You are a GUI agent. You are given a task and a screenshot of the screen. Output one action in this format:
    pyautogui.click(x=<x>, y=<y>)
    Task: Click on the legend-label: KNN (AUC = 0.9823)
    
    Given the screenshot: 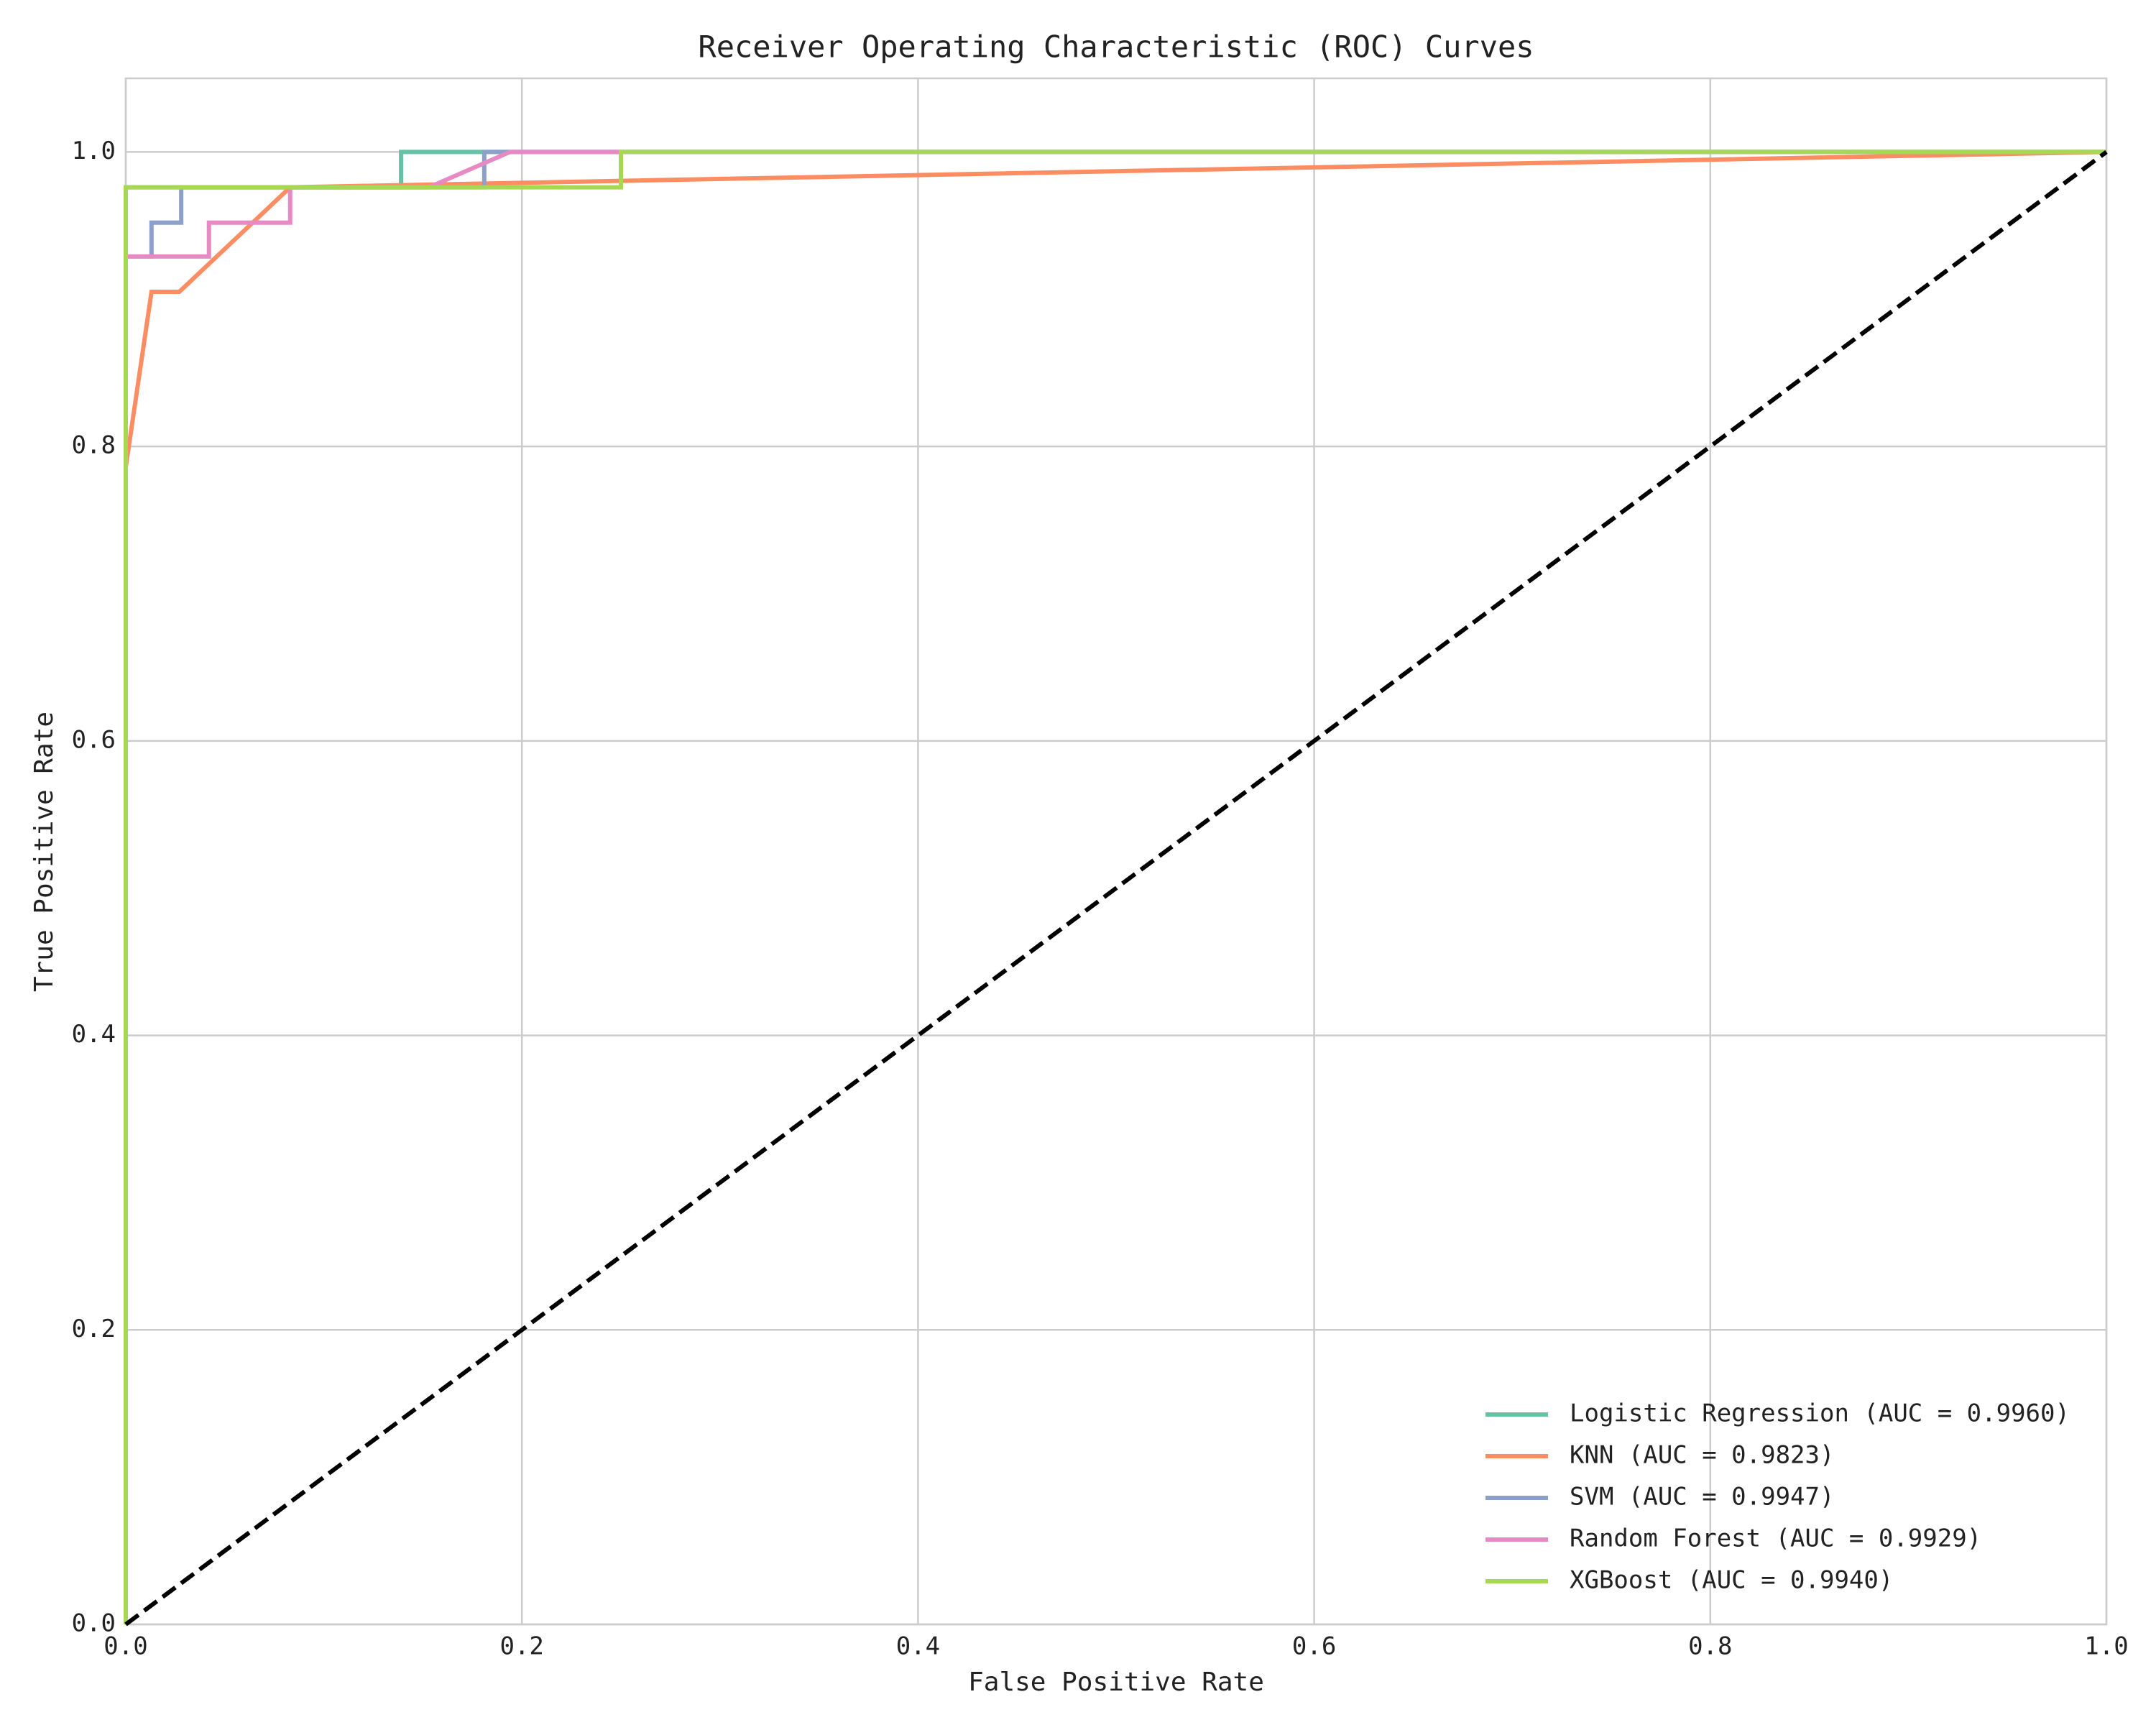 What is the action you would take?
    pyautogui.click(x=1702, y=1455)
    